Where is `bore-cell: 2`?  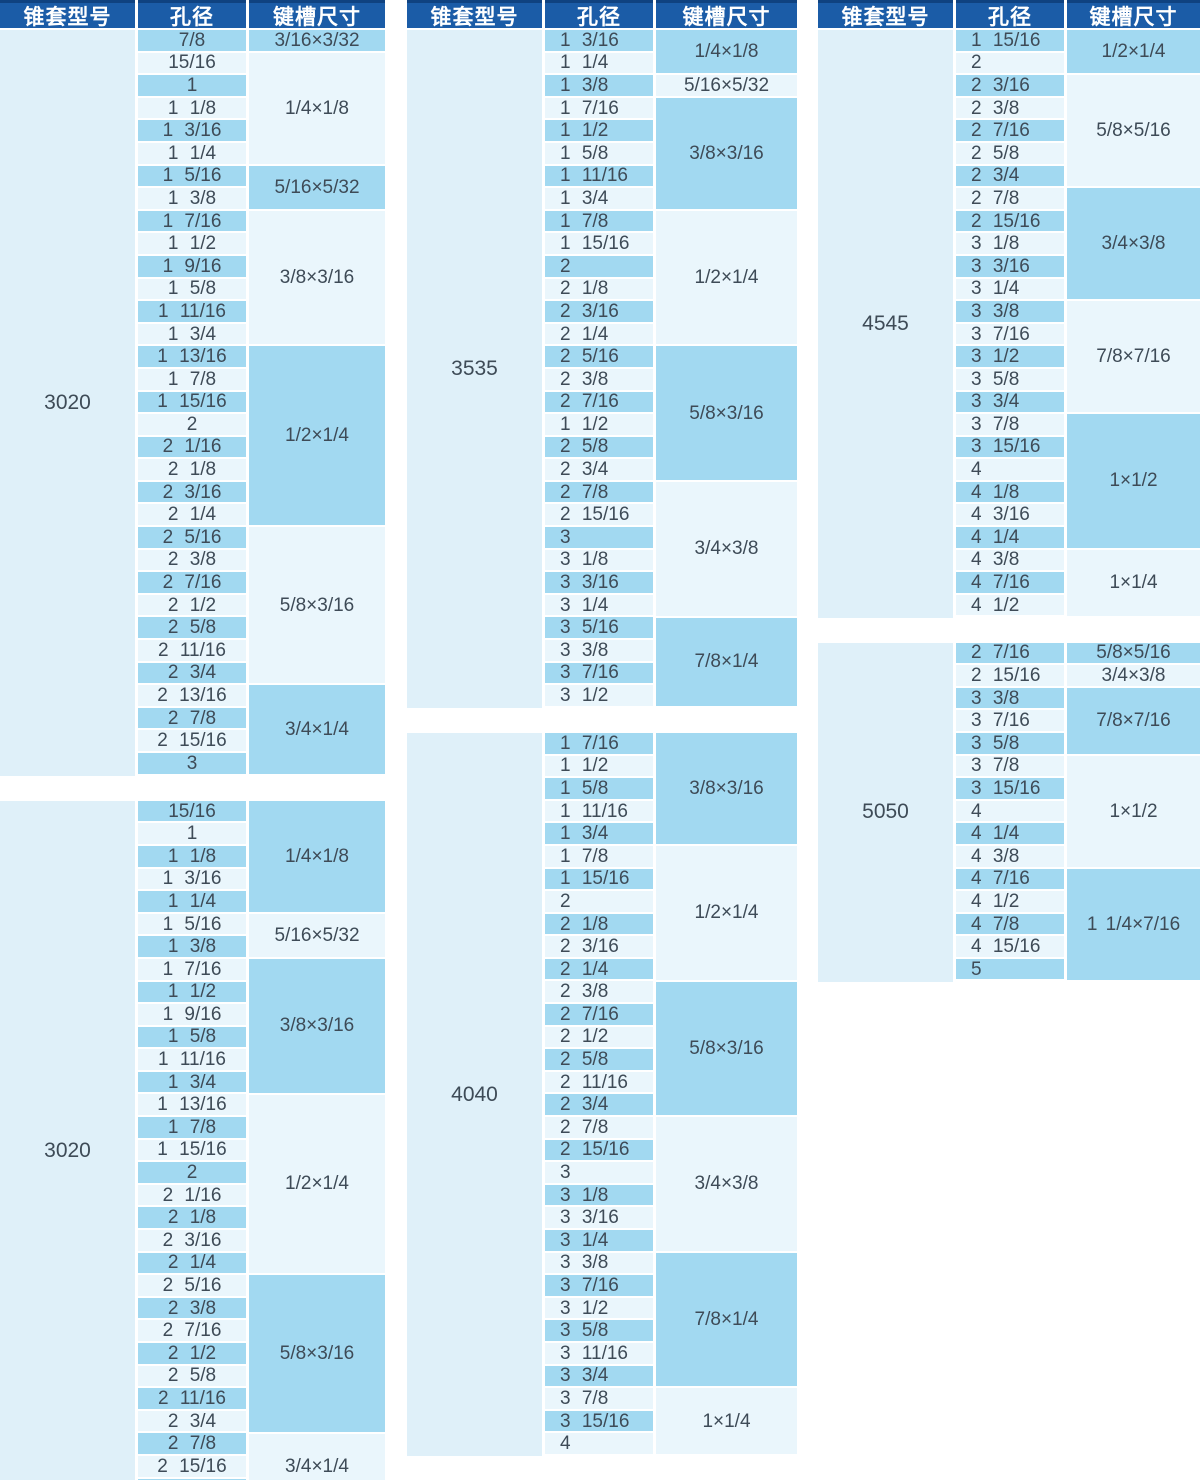 bore-cell: 2 is located at coordinates (599, 901).